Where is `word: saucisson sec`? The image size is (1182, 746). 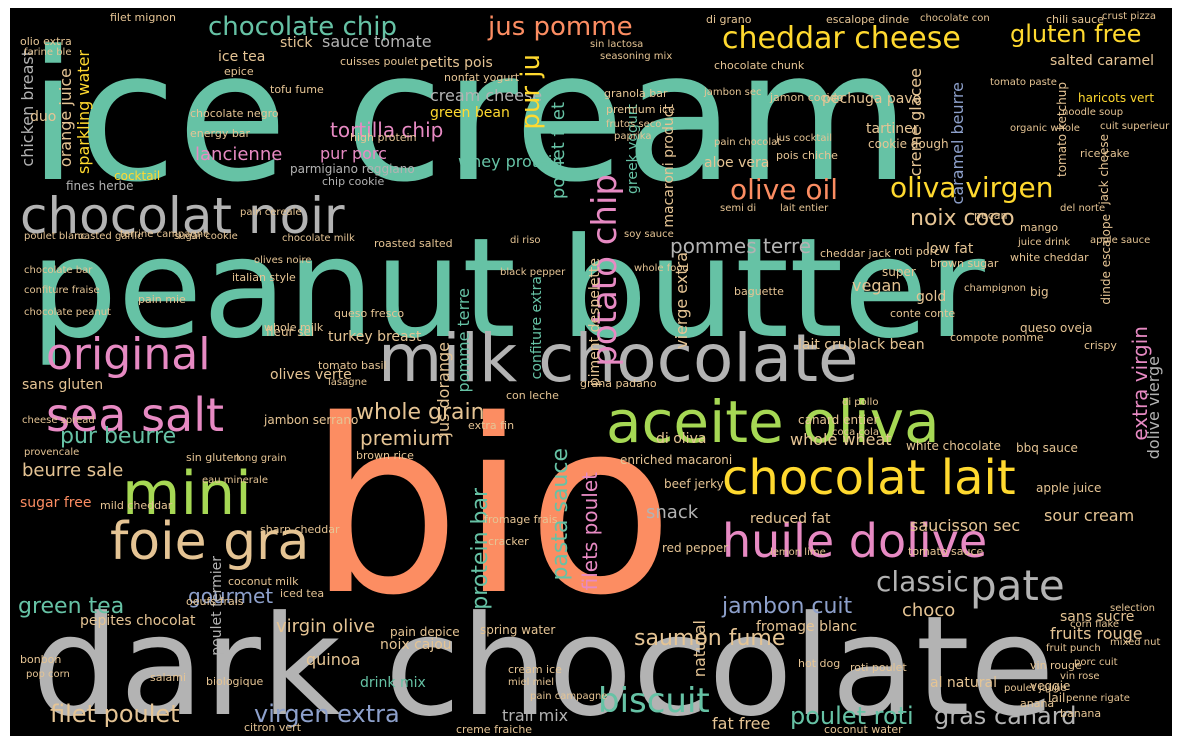
word: saucisson sec is located at coordinates (965, 525).